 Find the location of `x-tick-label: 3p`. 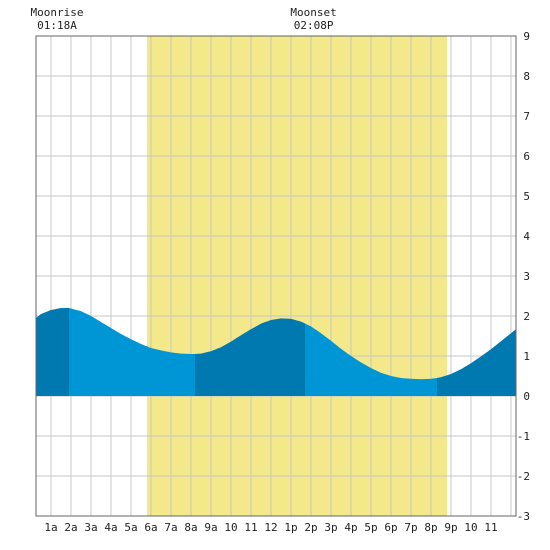

x-tick-label: 3p is located at coordinates (330, 527).